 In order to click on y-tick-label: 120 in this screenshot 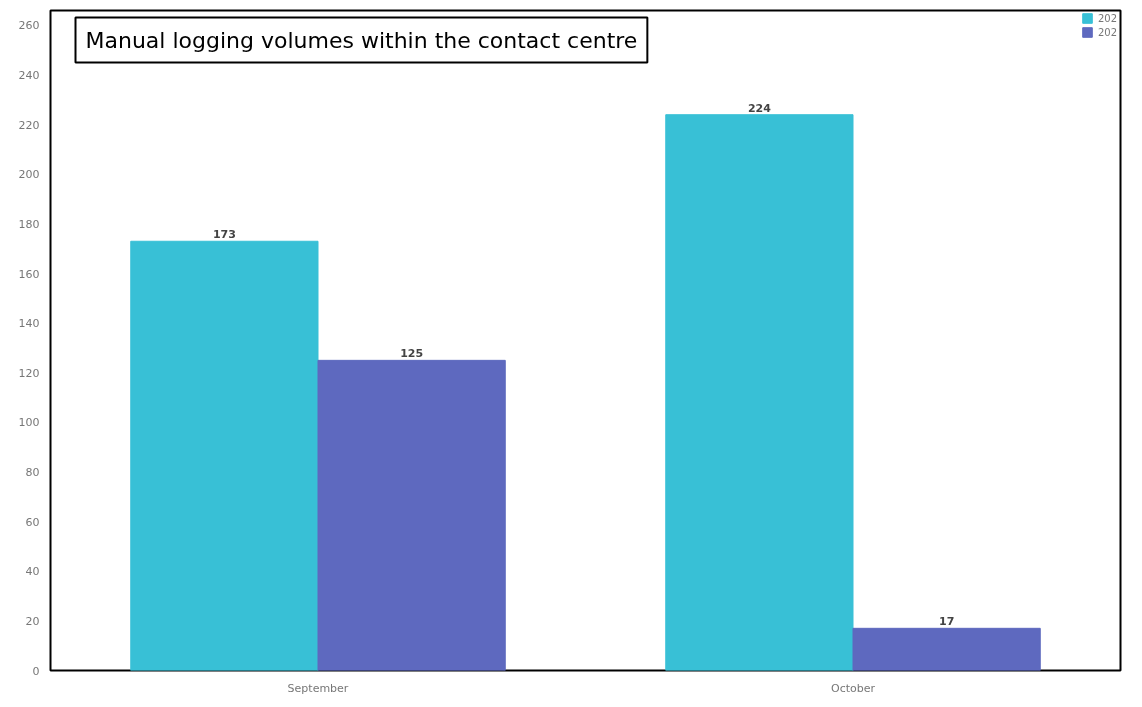, I will do `click(29, 373)`.